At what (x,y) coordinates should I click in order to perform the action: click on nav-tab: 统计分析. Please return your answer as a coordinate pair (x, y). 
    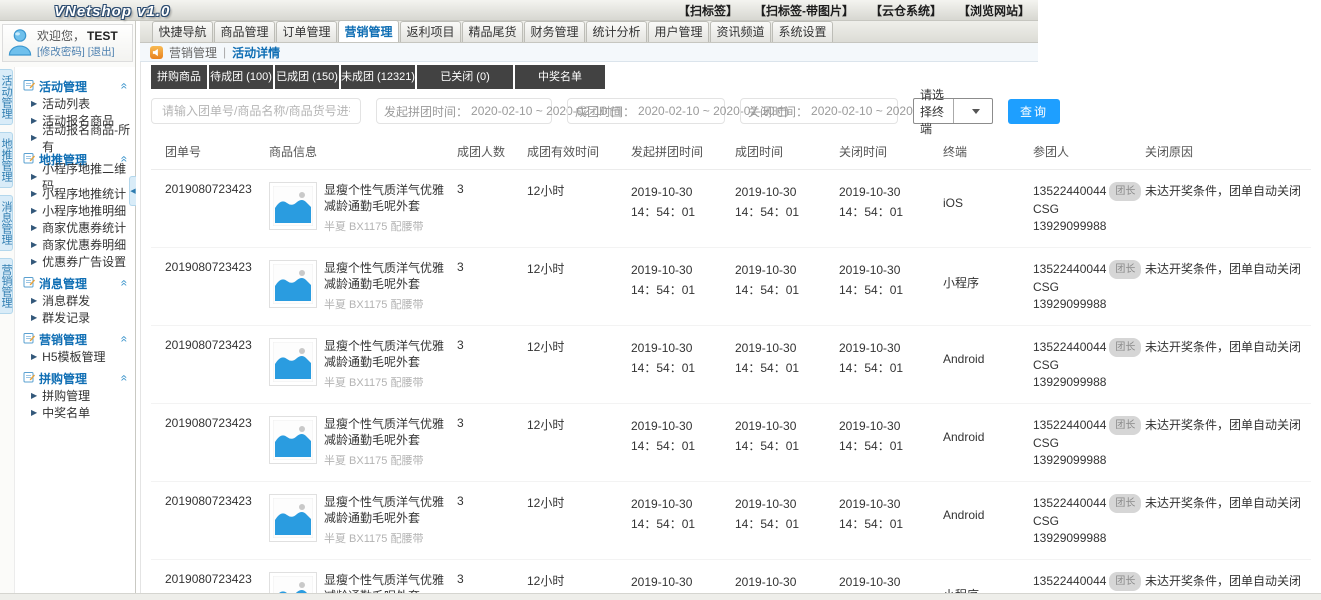
    Looking at the image, I should click on (616, 31).